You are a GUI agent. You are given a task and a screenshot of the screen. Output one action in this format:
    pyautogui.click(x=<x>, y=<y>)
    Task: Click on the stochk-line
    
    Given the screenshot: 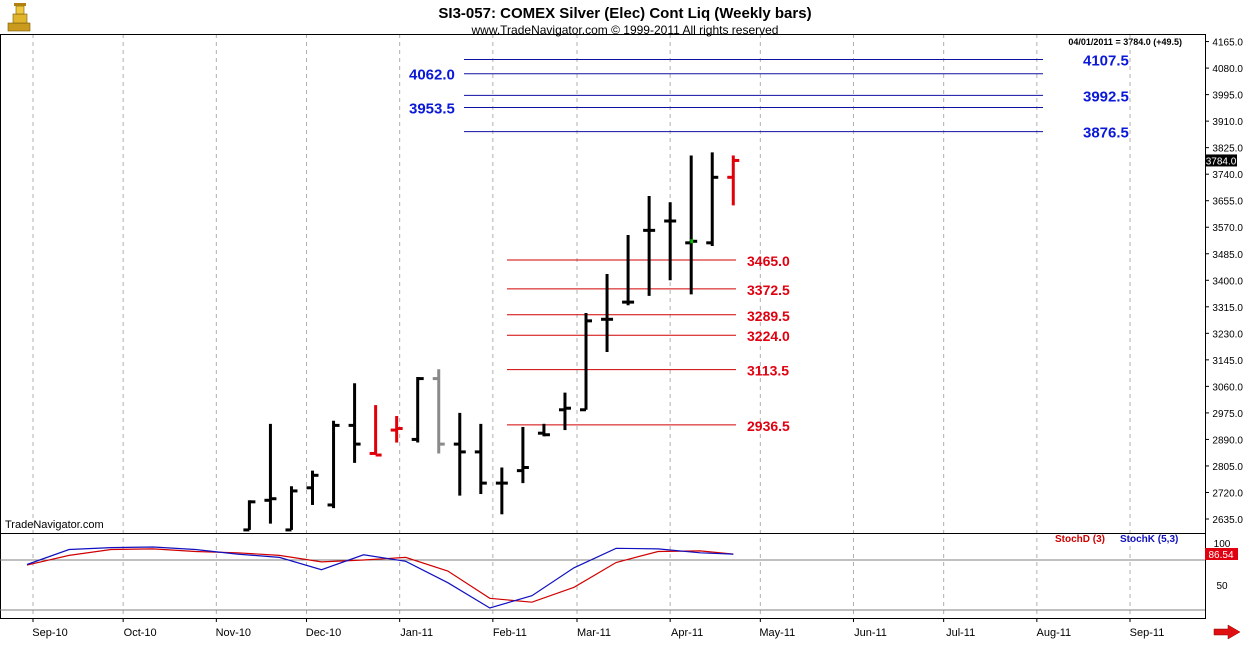 What is the action you would take?
    pyautogui.click(x=380, y=577)
    